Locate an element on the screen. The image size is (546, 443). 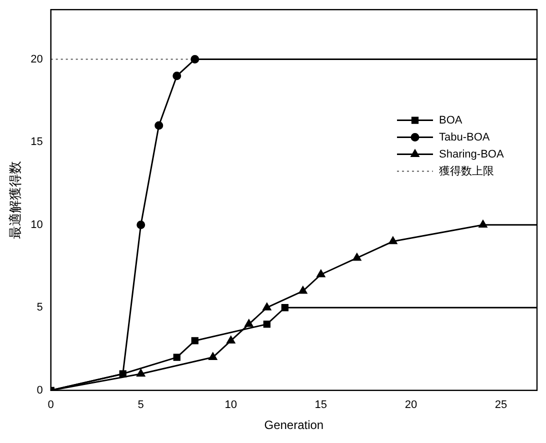
y-tick-label: 10 is located at coordinates (36, 224).